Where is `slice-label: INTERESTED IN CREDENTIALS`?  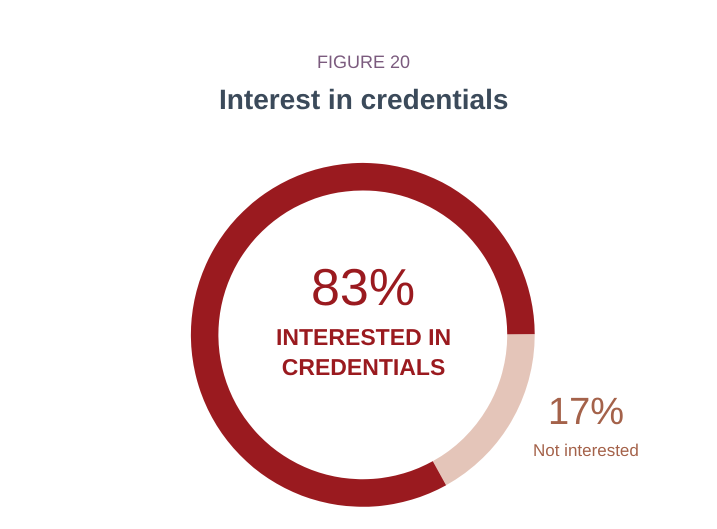
slice-label: INTERESTED IN CREDENTIALS is located at coordinates (364, 352).